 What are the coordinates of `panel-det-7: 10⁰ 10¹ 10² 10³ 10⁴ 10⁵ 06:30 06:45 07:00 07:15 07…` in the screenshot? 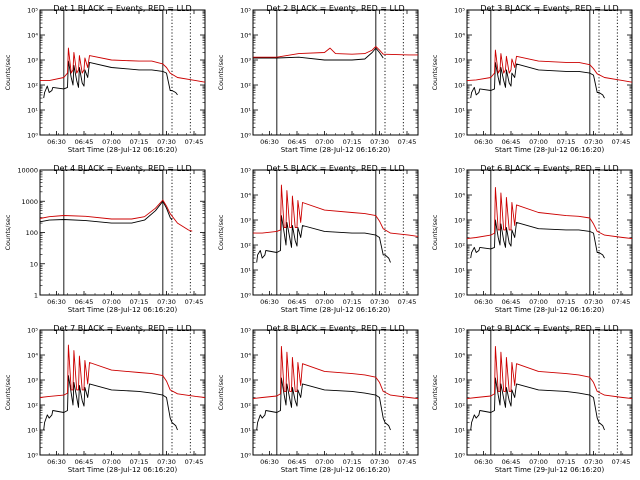 It's located at (105, 399).